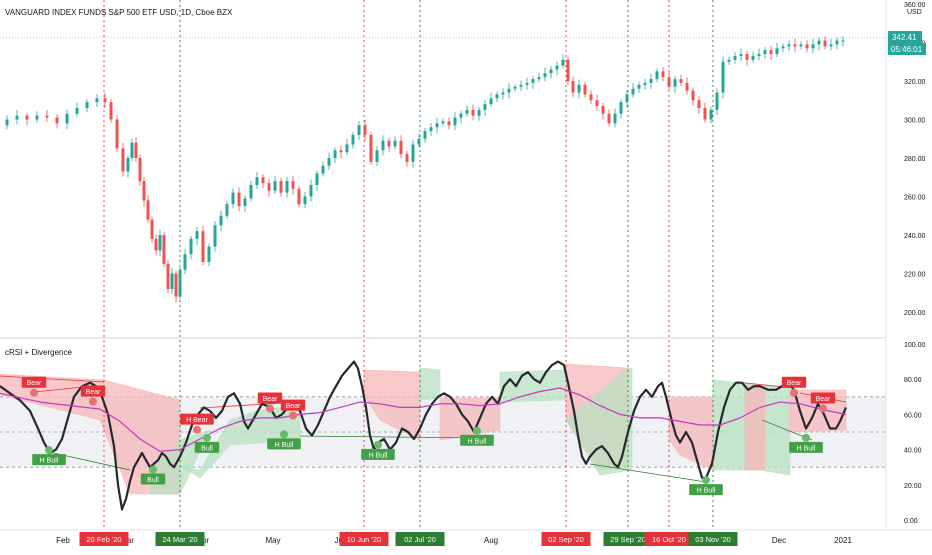 The width and height of the screenshot is (932, 555). Describe the element at coordinates (915, 433) in the screenshot. I see `oscillator-y-axis: 100.00 80.00 60.00 40.00 20.00 0.00` at that location.